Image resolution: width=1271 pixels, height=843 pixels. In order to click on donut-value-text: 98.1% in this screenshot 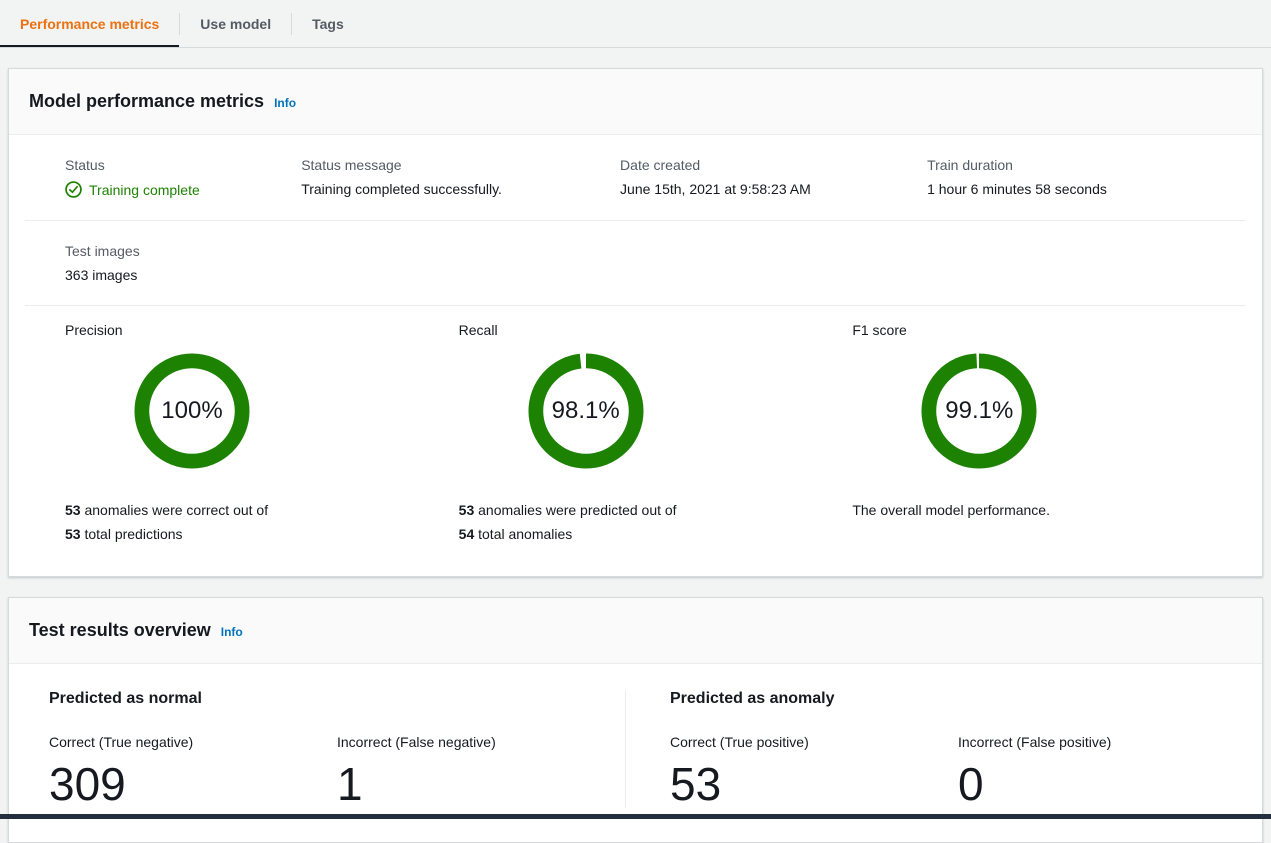, I will do `click(585, 410)`.